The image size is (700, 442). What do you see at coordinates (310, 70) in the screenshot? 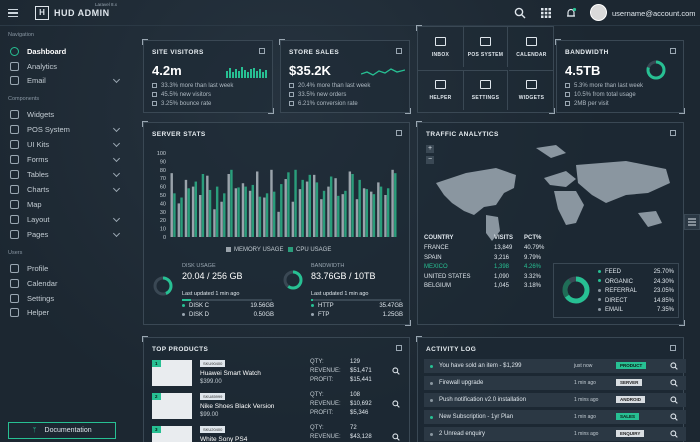
I see `store-sales-value: $35.2K` at bounding box center [310, 70].